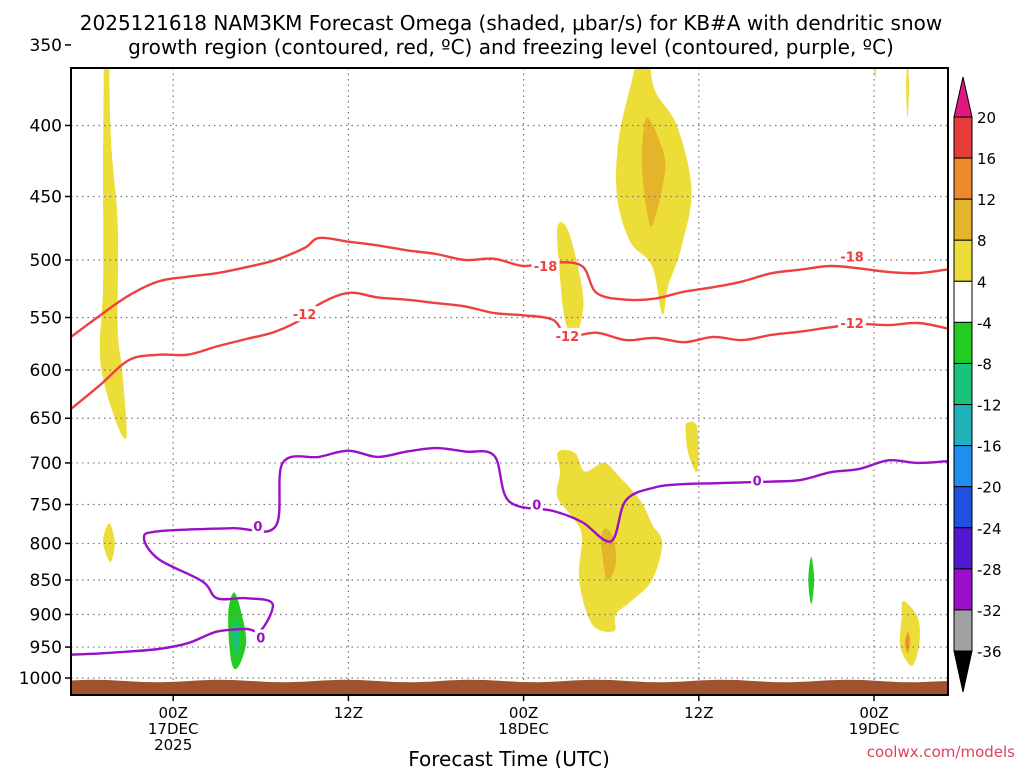  What do you see at coordinates (982, 241) in the screenshot?
I see `colorbar-label-3: 8` at bounding box center [982, 241].